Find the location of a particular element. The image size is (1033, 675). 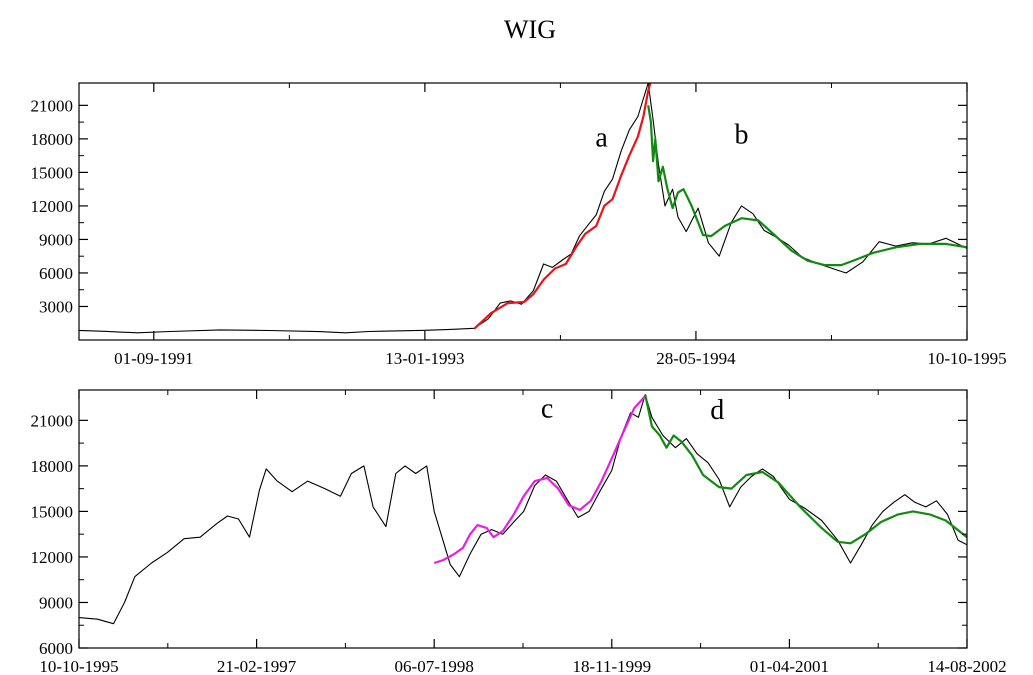

x-tick-label: 01-09-1991 is located at coordinates (153, 358).